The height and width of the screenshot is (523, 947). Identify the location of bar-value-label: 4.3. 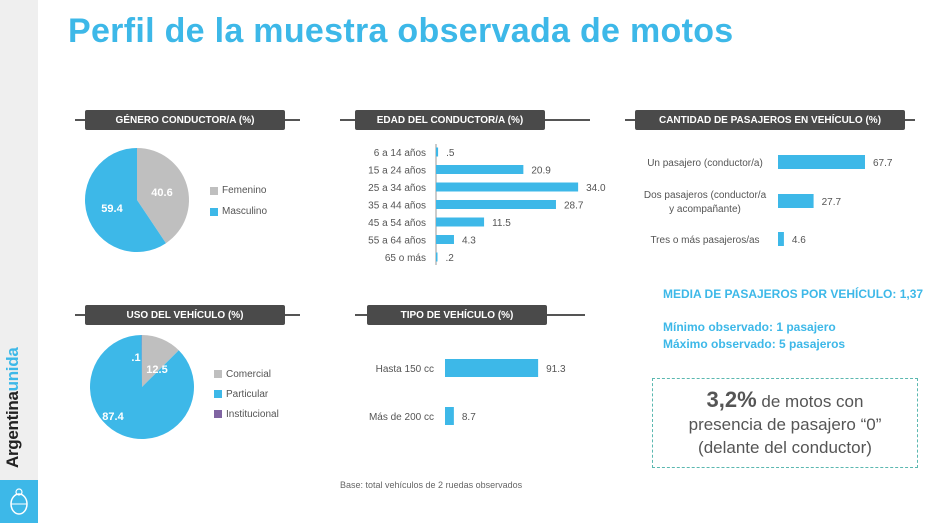
(469, 241).